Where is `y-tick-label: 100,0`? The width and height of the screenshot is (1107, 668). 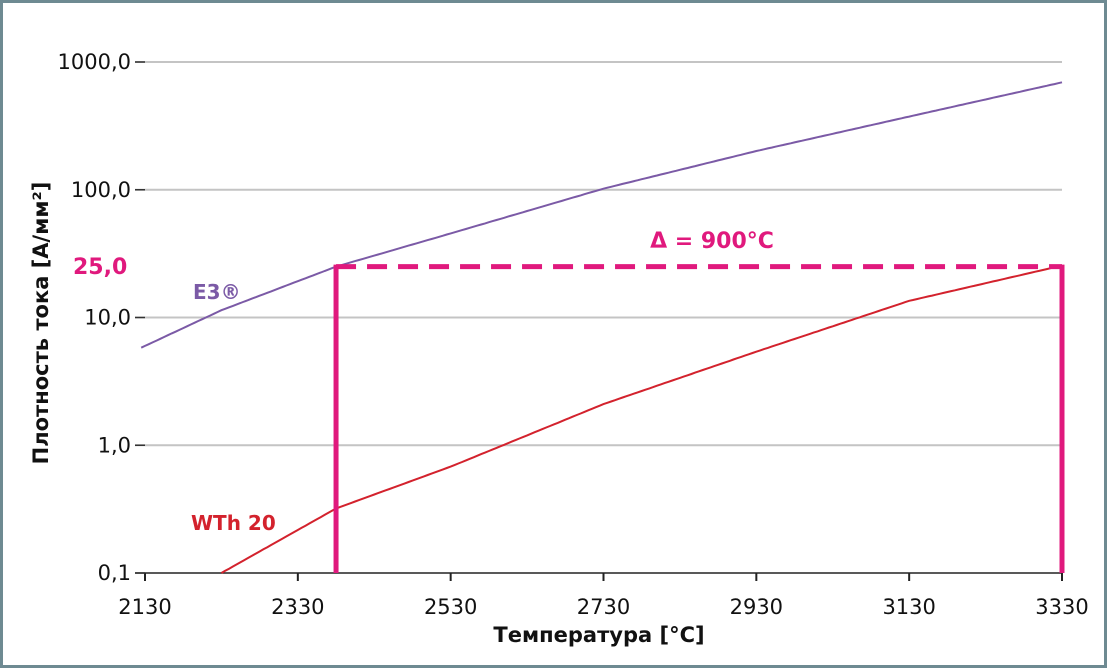 y-tick-label: 100,0 is located at coordinates (101, 190).